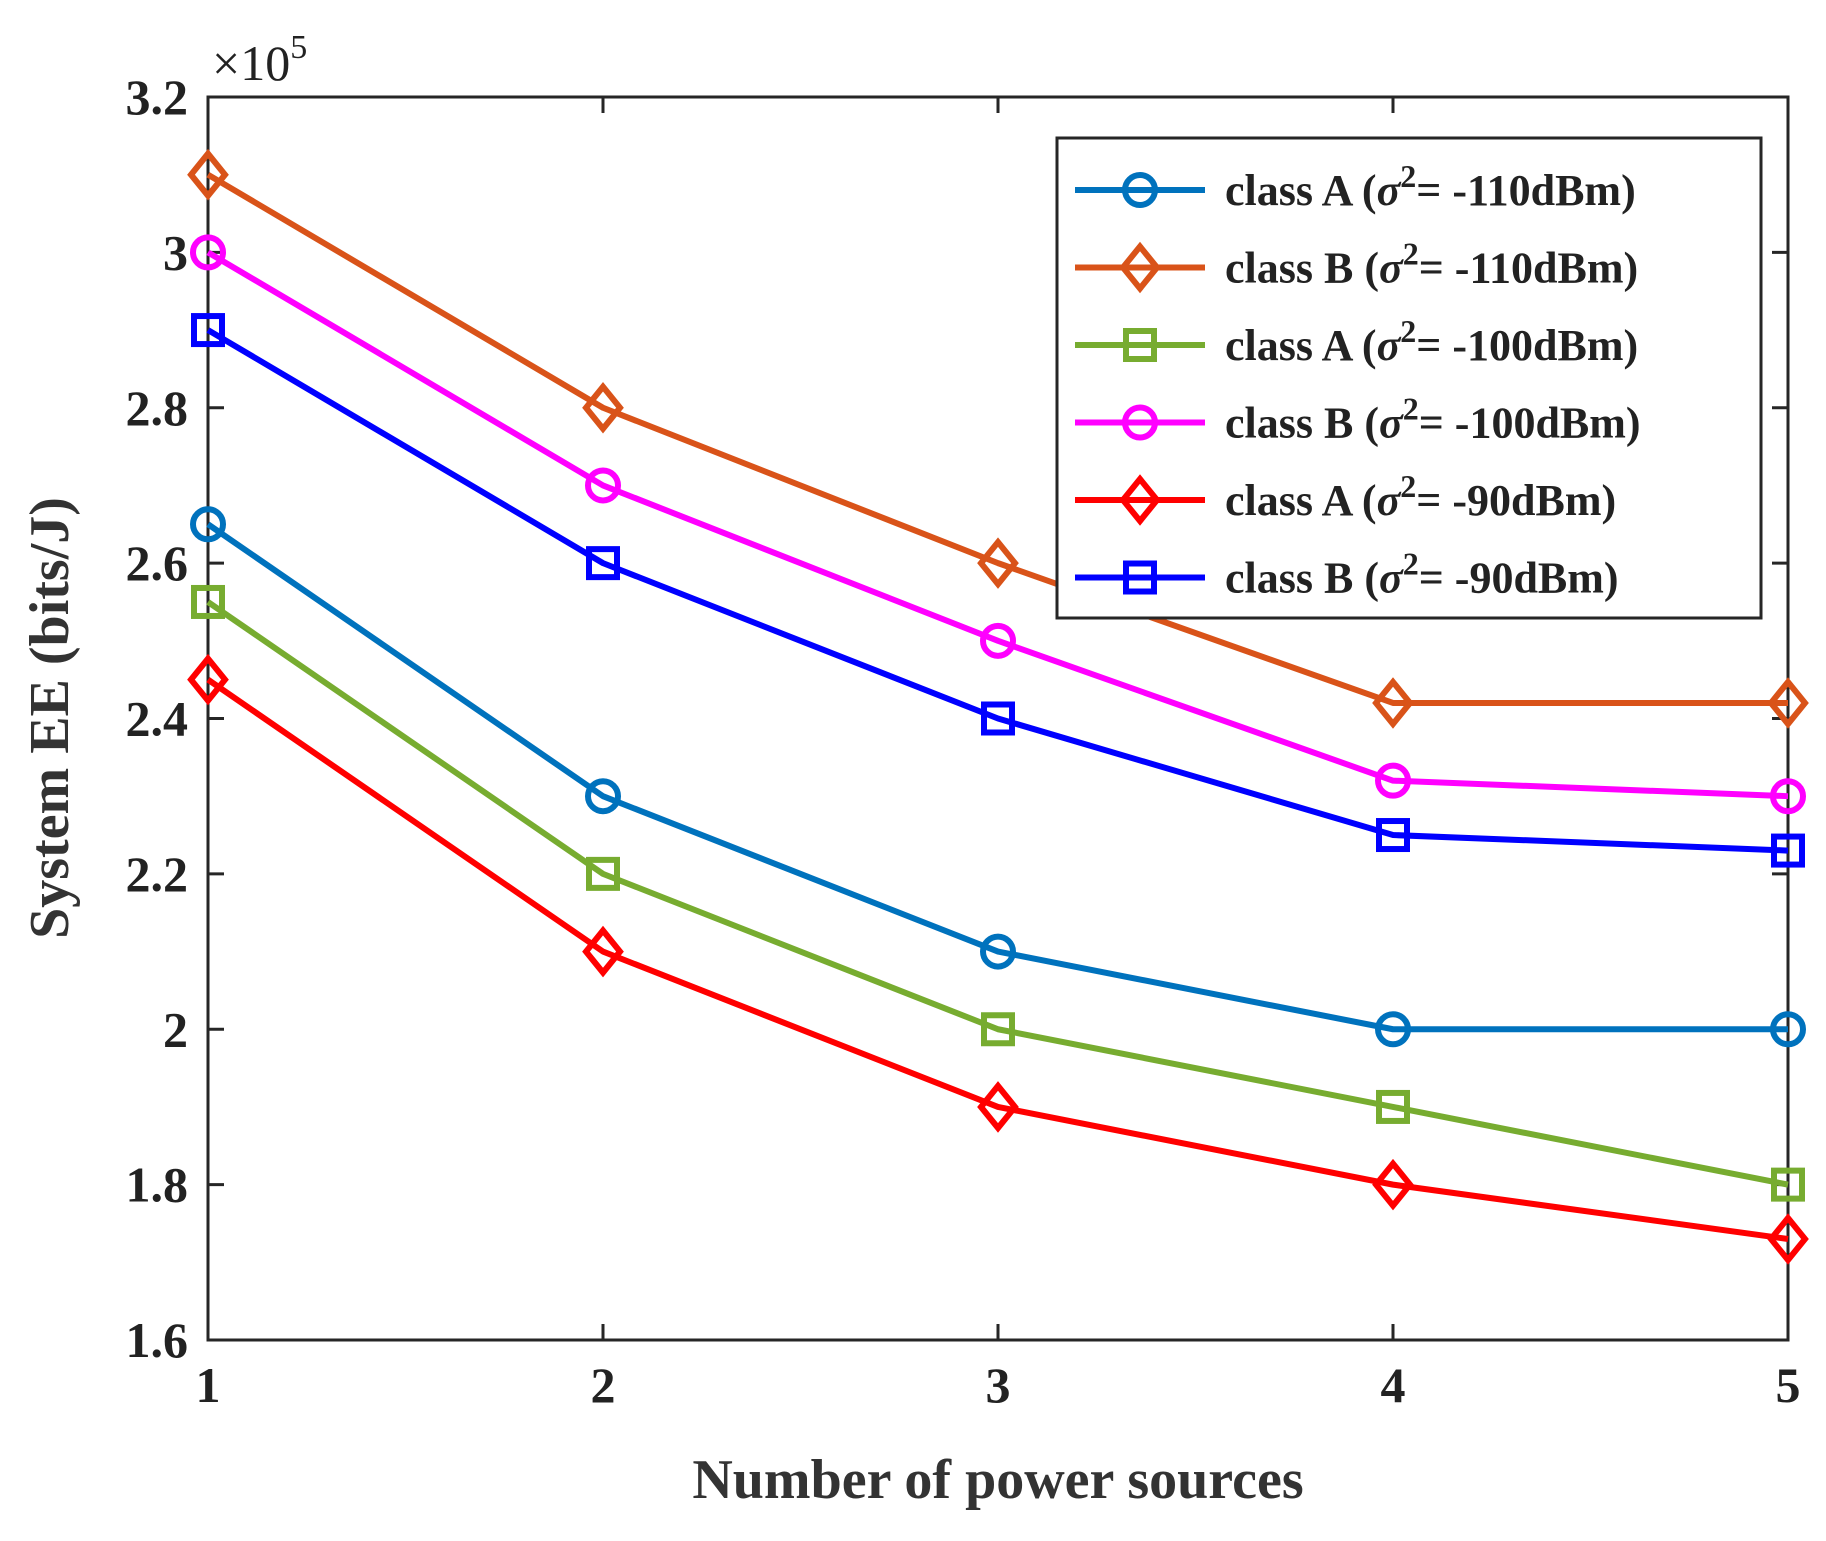 The image size is (1826, 1541). Describe the element at coordinates (1420, 496) in the screenshot. I see `legend-label: class A (σ2= -90dBm)` at that location.